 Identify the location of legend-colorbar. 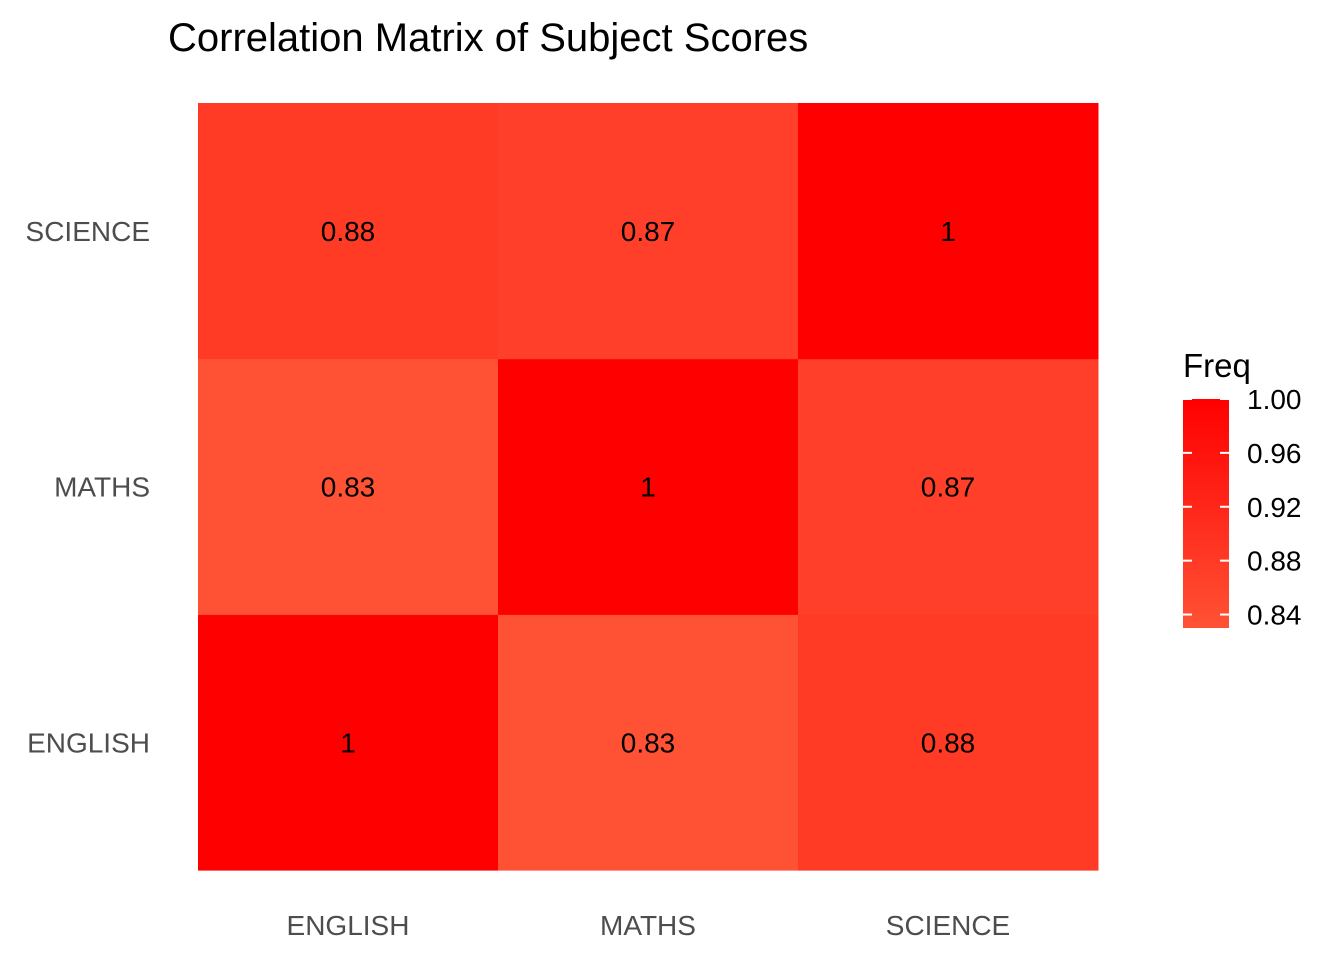
(1206, 513).